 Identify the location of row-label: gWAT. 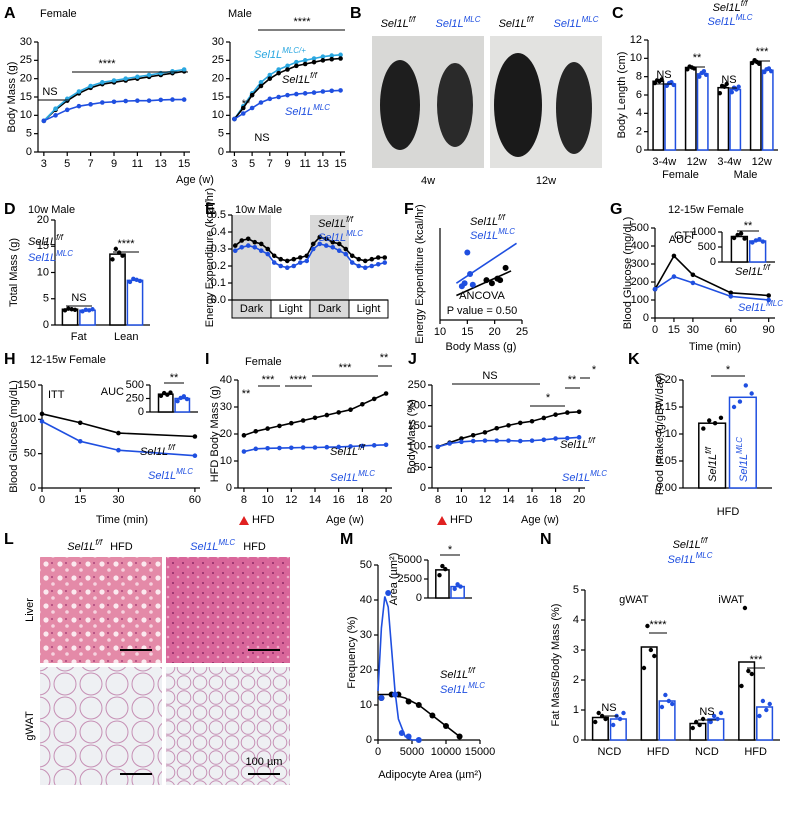
(30, 726).